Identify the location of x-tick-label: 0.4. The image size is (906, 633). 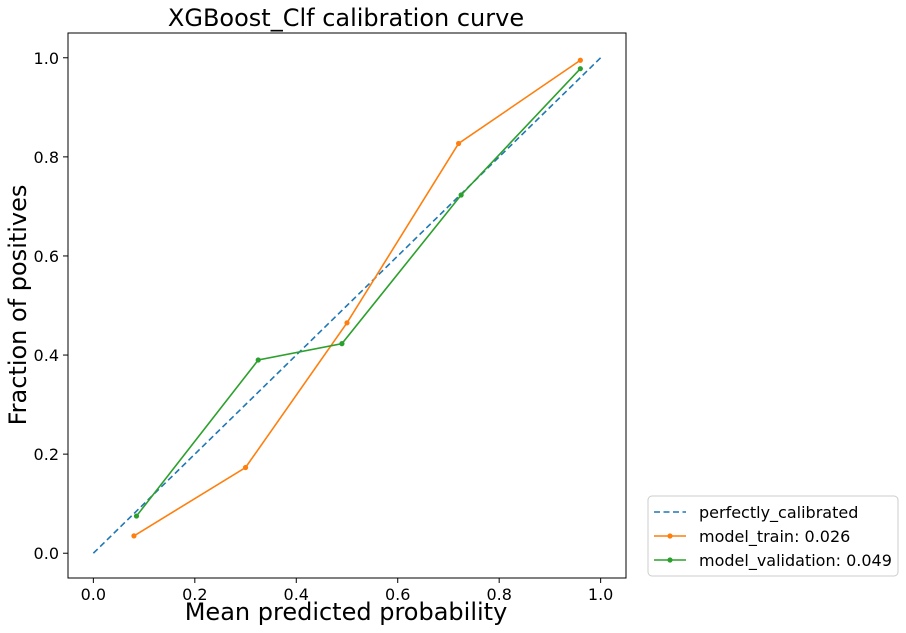
(296, 594).